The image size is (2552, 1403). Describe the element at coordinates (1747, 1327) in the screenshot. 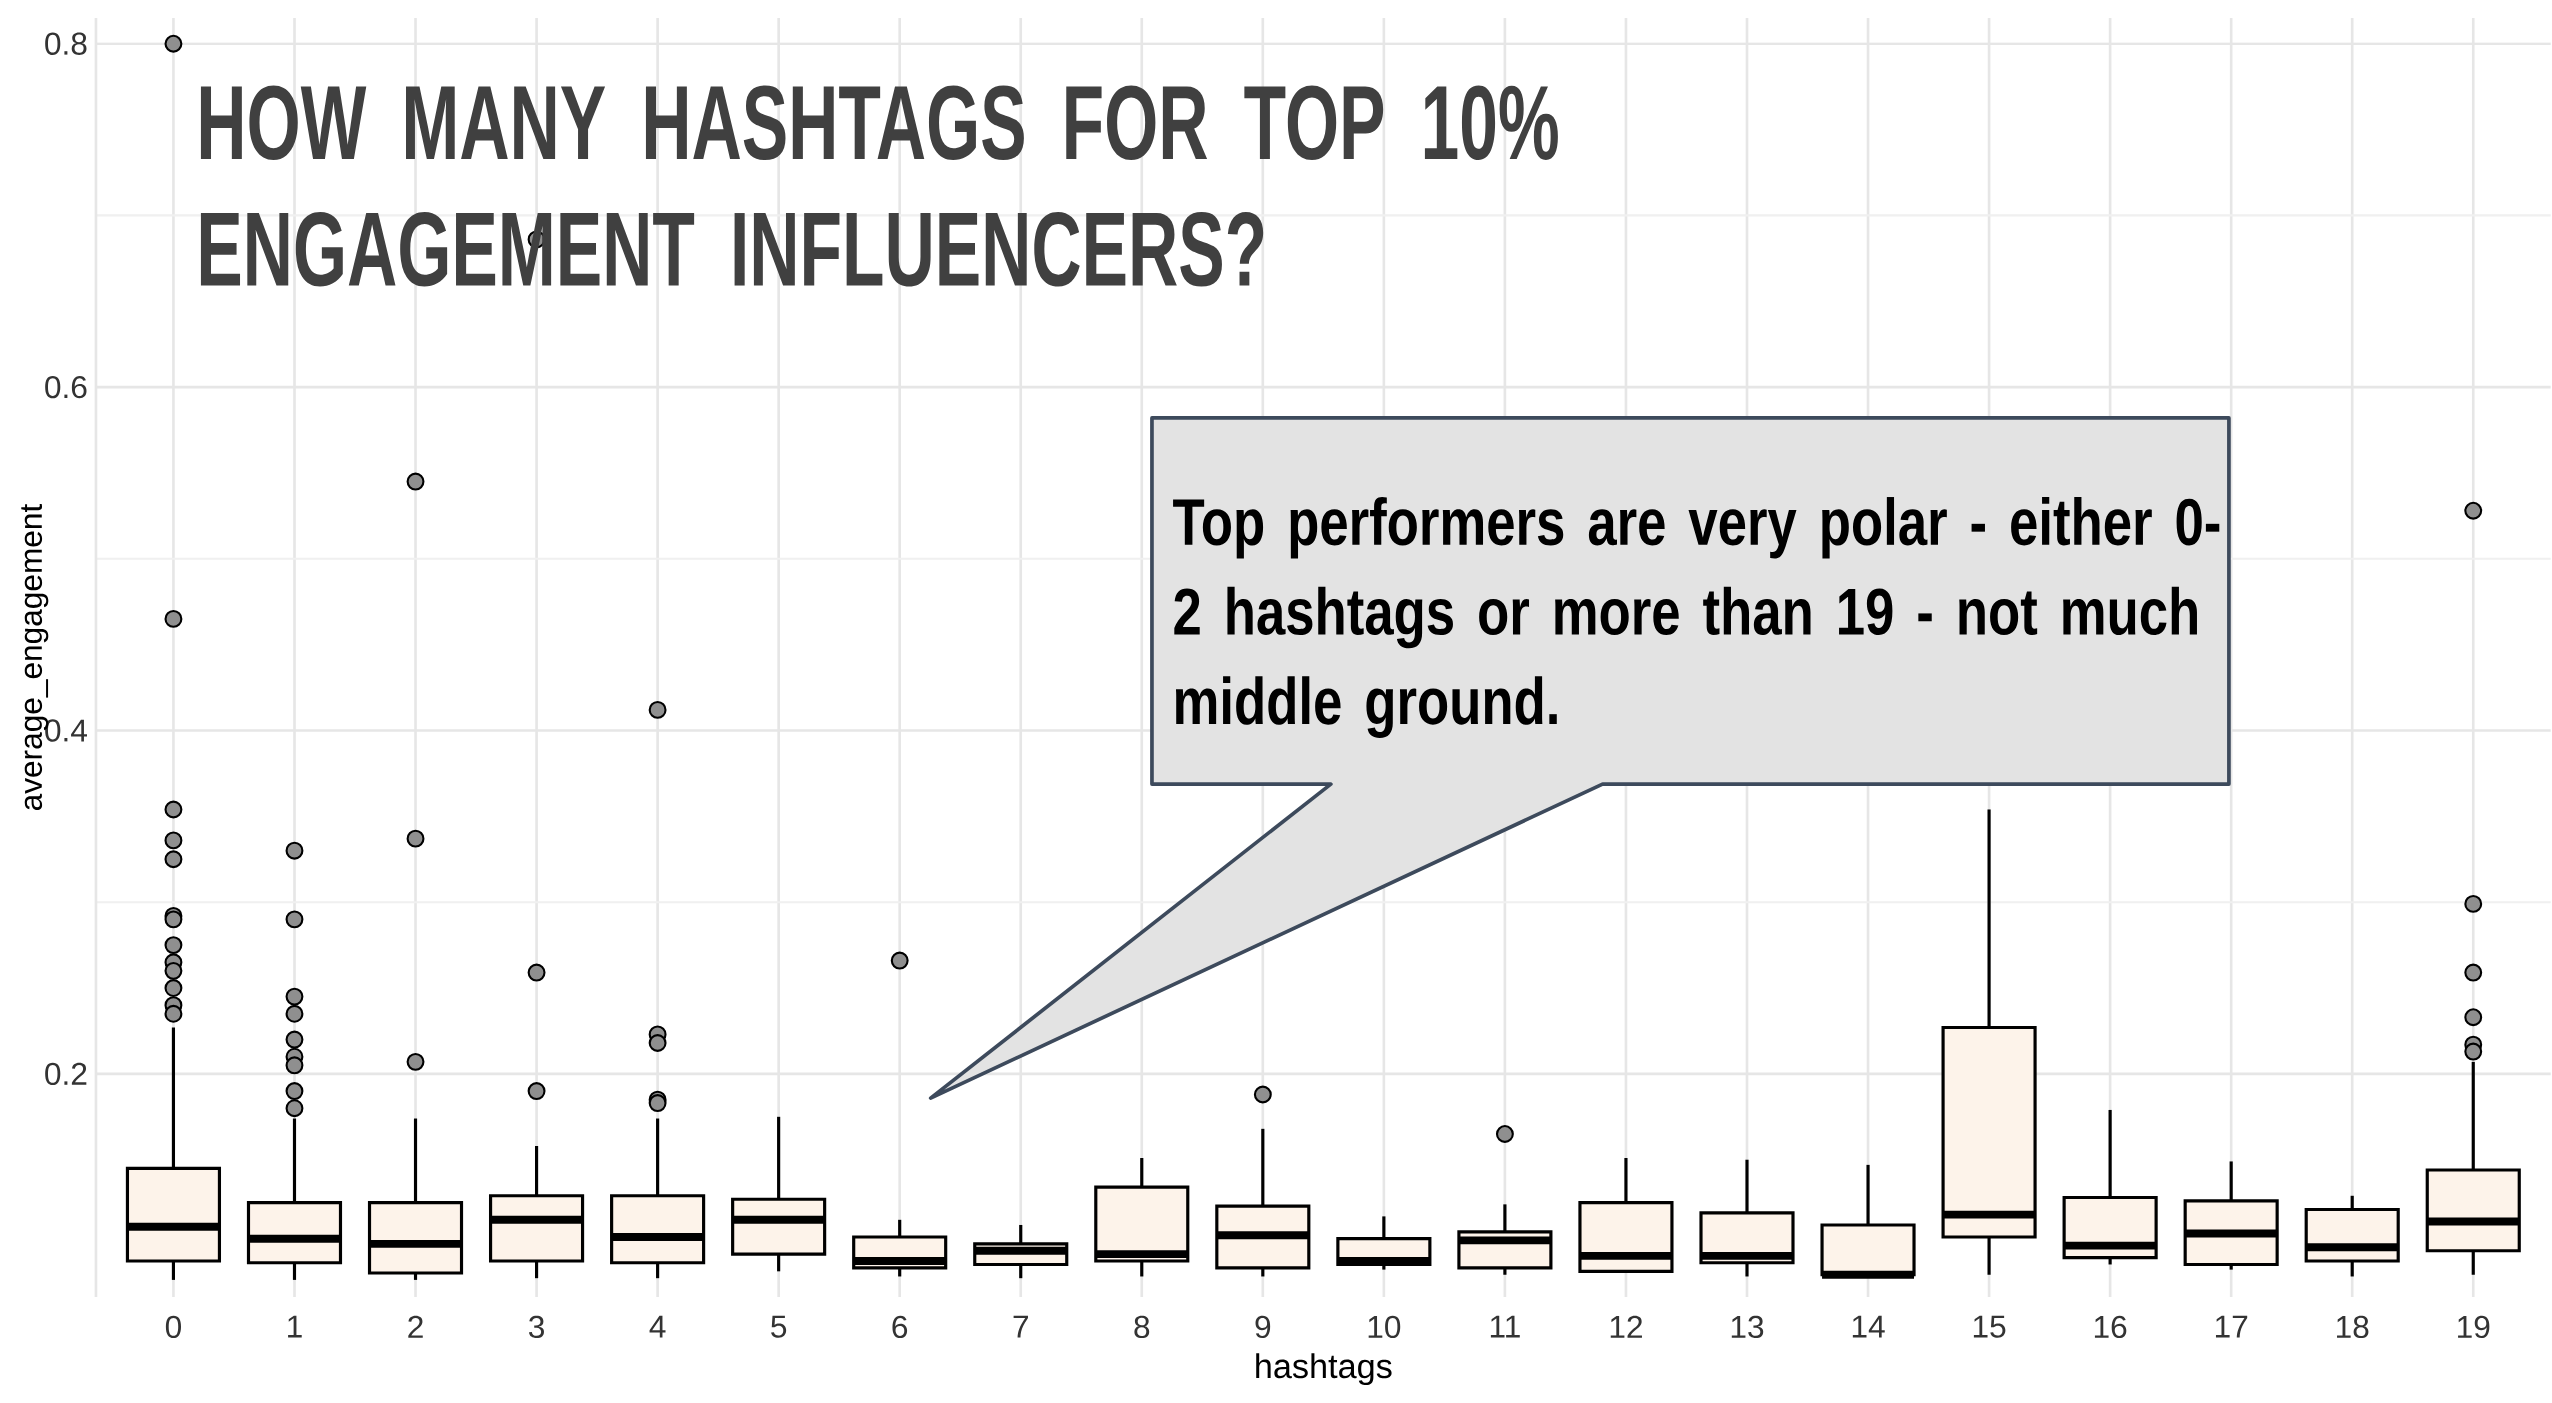

I see `x-tick-label: 13` at that location.